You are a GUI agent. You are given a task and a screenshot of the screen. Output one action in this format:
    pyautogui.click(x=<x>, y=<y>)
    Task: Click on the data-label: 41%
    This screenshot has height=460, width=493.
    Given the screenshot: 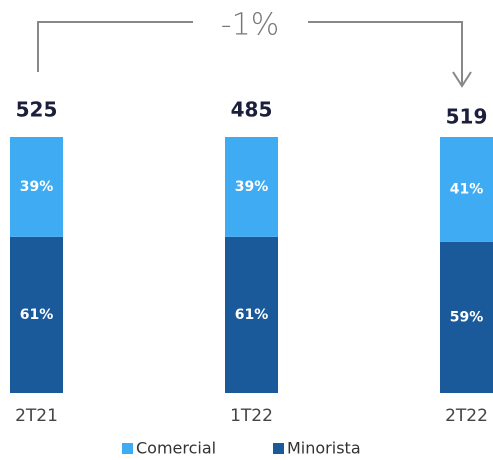 What is the action you would take?
    pyautogui.click(x=467, y=189)
    